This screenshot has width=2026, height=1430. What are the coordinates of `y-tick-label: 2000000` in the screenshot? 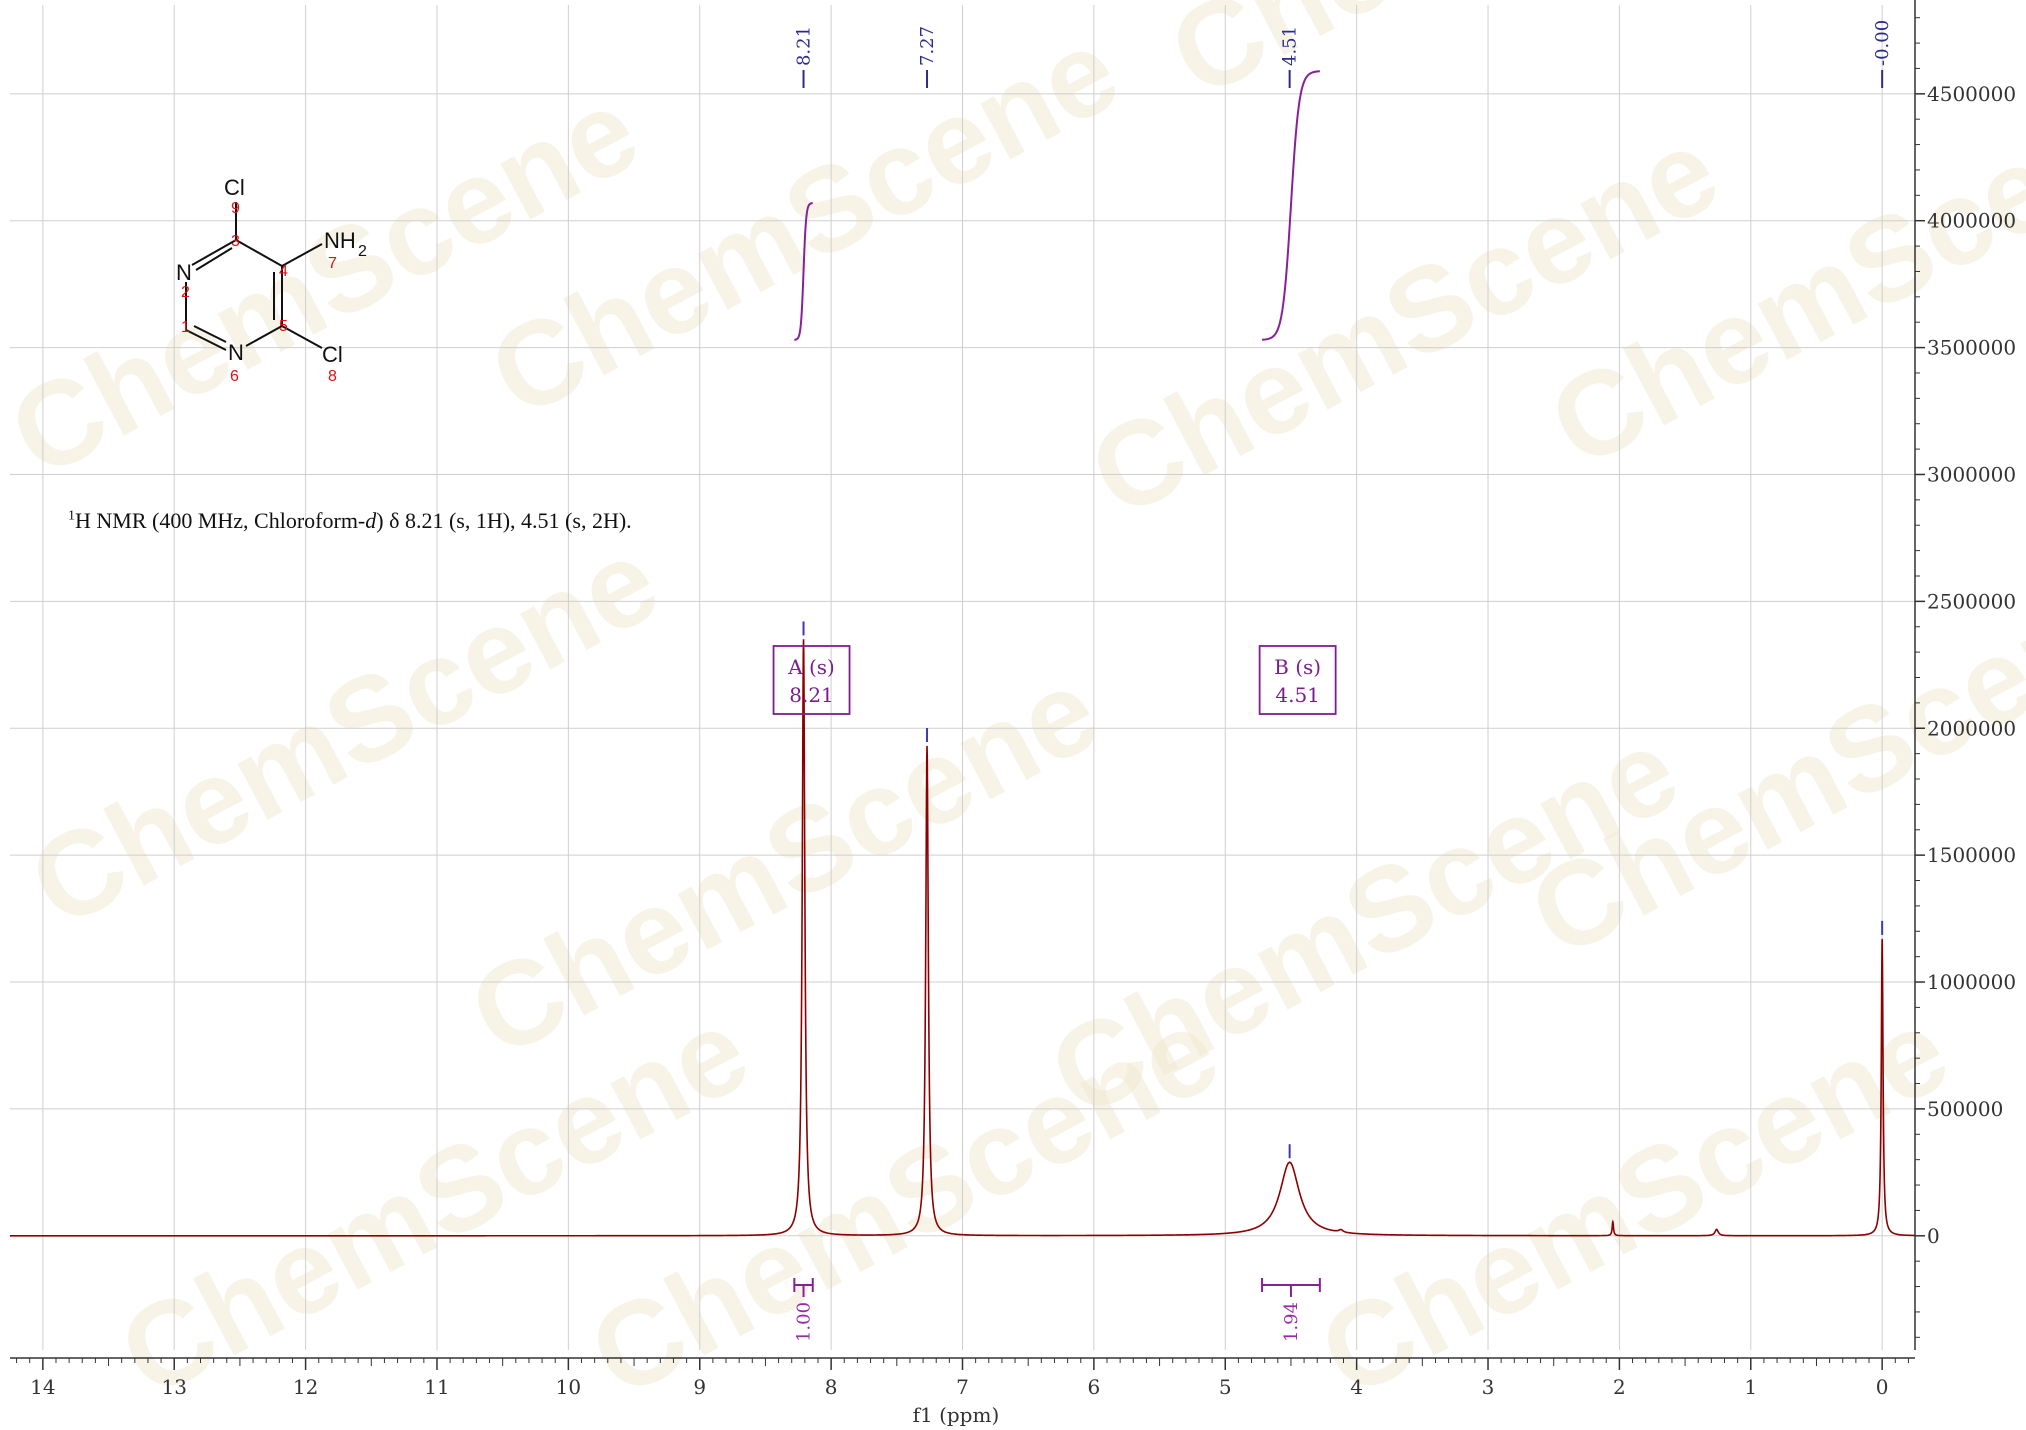 It's located at (1971, 728).